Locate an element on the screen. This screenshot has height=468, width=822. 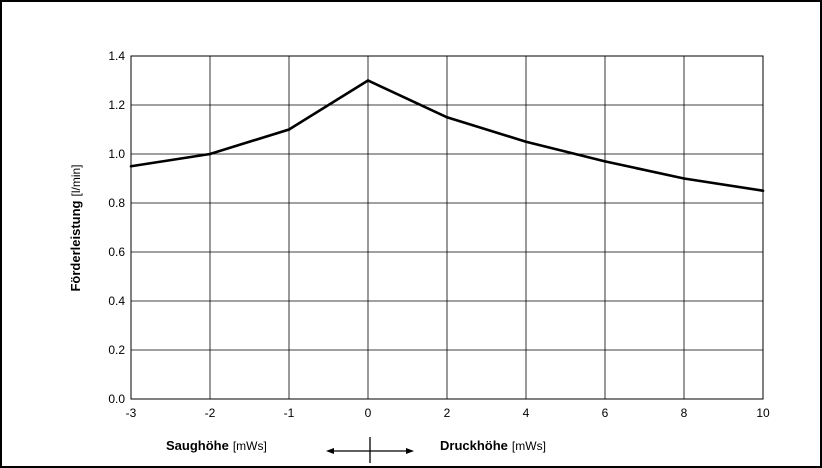
x-axis-label-pressure: Druckhöhe [mWs] is located at coordinates (493, 445).